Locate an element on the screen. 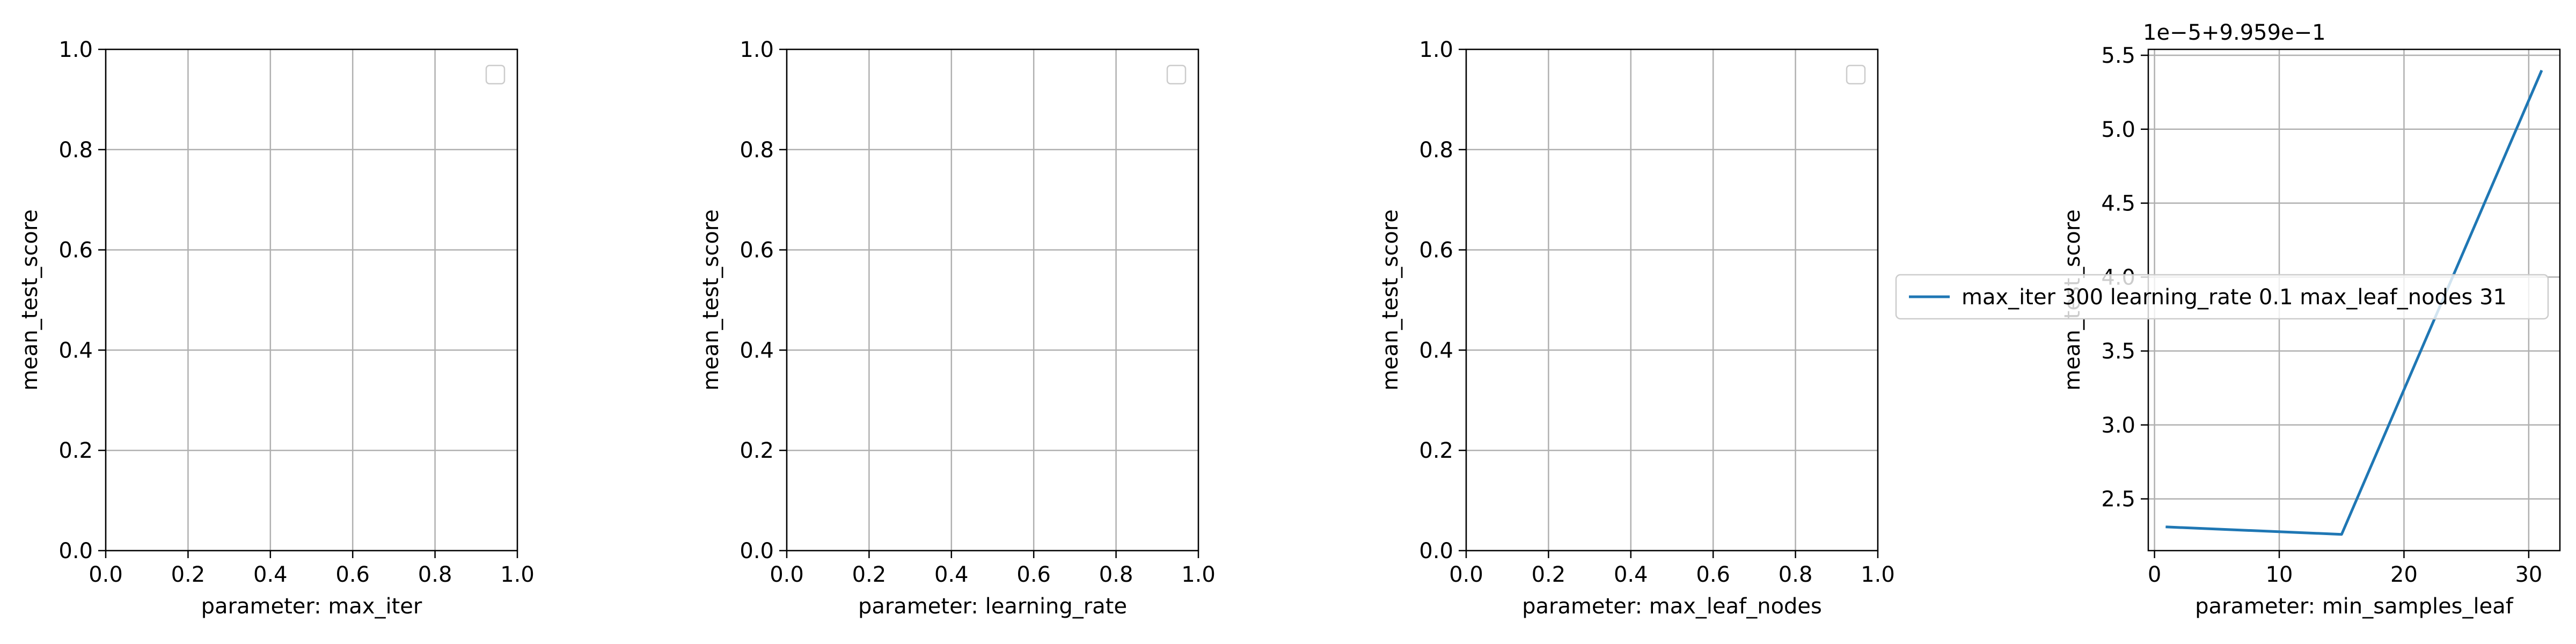  y-tick-label: 3.5 is located at coordinates (2118, 351).